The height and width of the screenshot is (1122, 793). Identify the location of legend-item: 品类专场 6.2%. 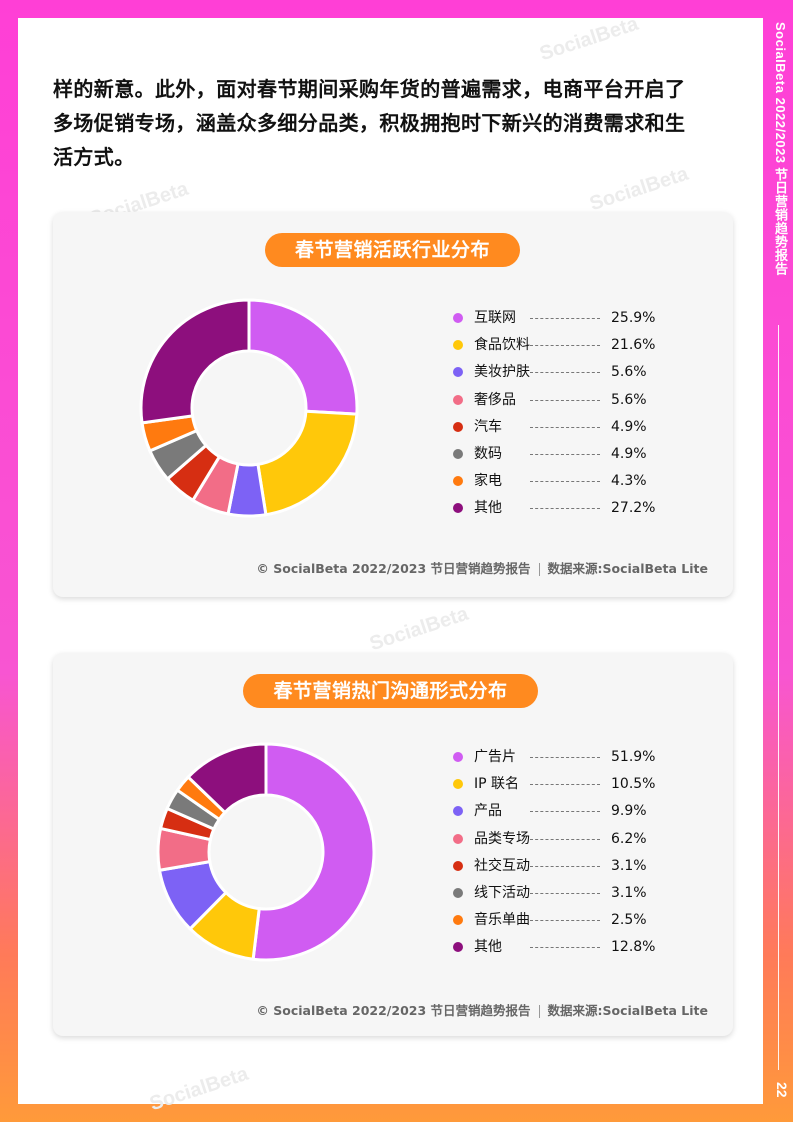
(588, 840).